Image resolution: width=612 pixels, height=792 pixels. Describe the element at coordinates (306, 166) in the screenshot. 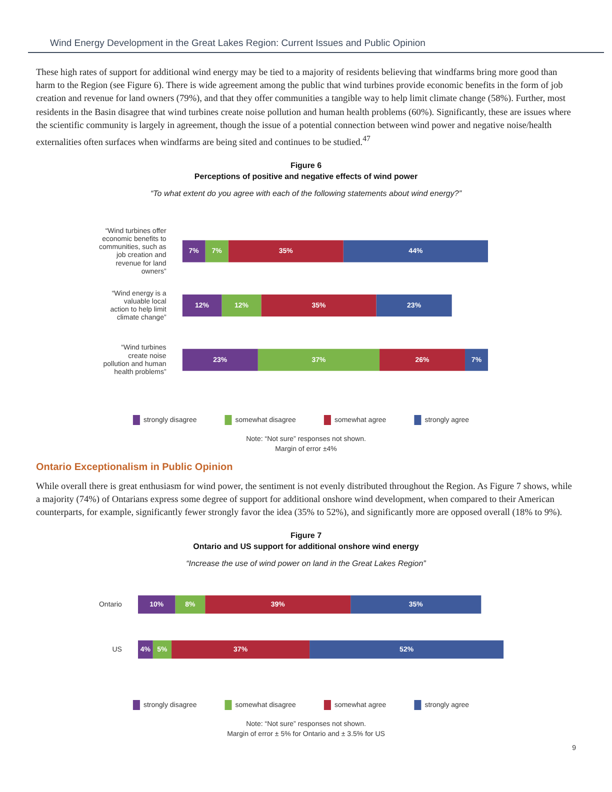

I see `chart-title: Figure 6` at that location.